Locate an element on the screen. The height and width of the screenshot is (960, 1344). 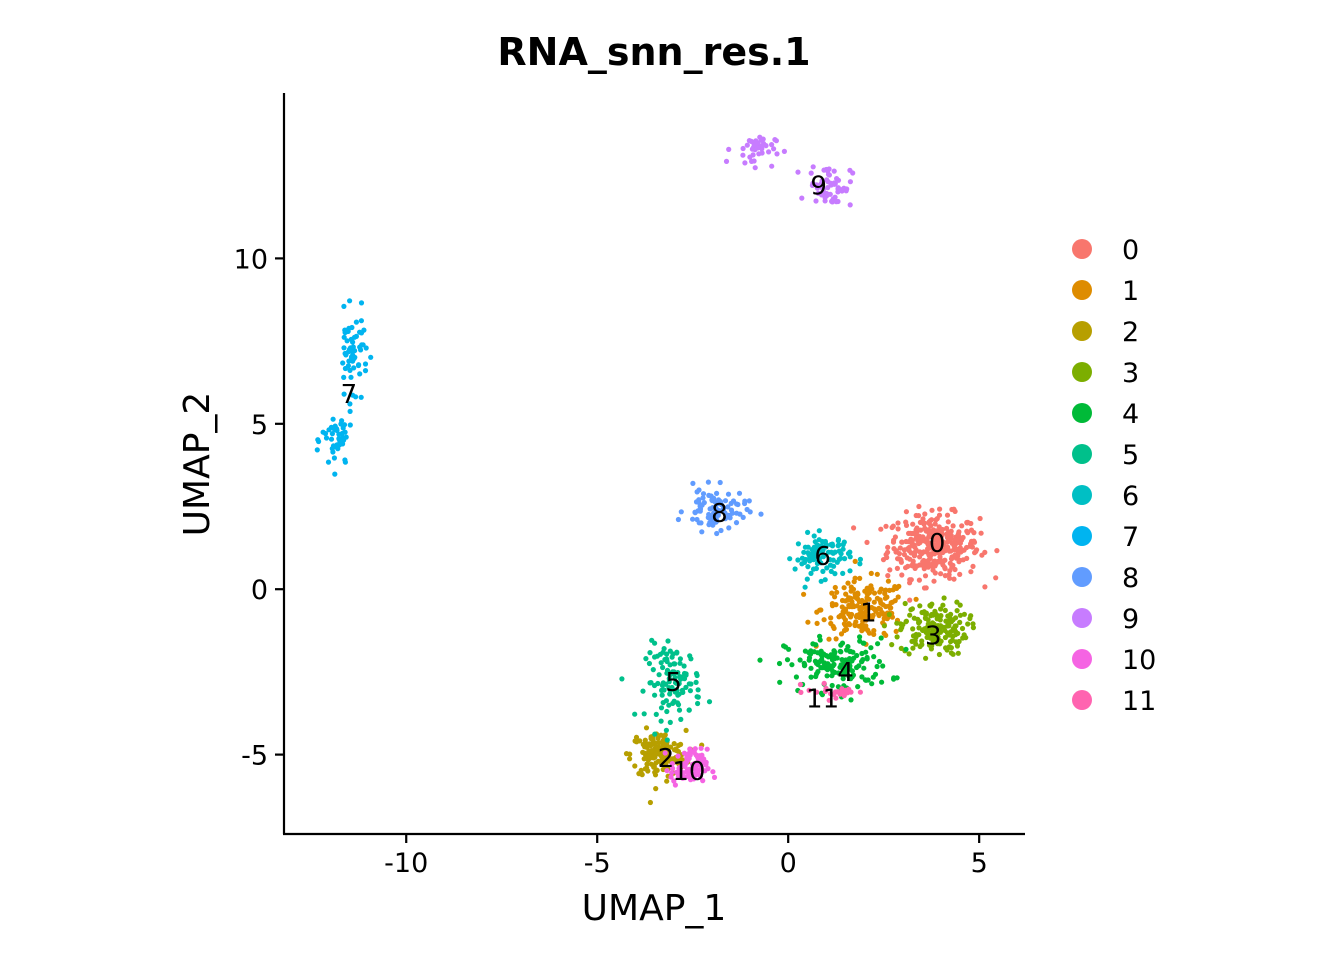
legend-item-4: 4 is located at coordinates (1105, 414).